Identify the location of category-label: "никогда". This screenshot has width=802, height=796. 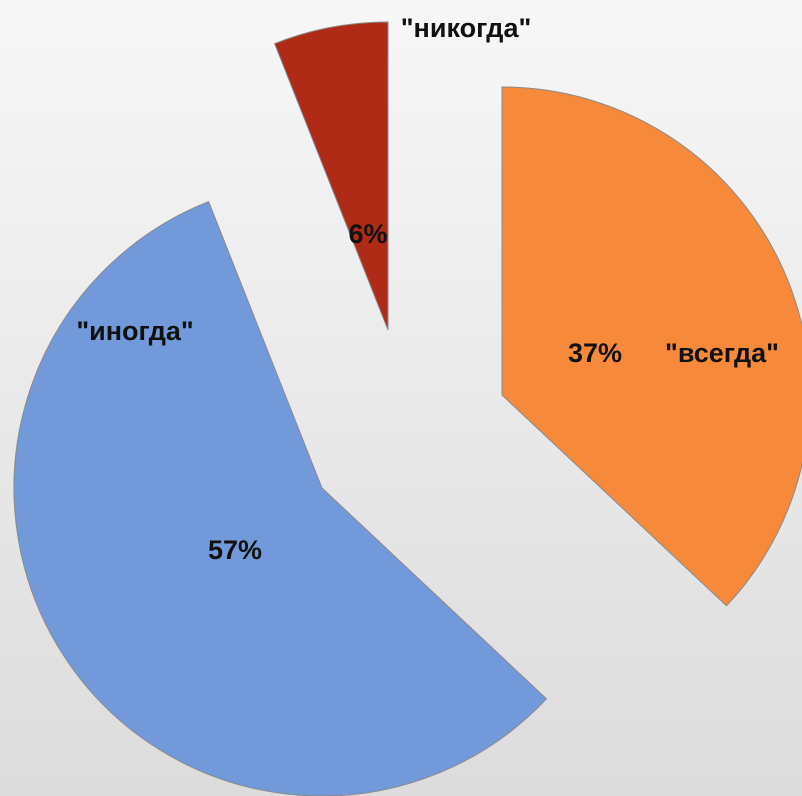
(466, 28).